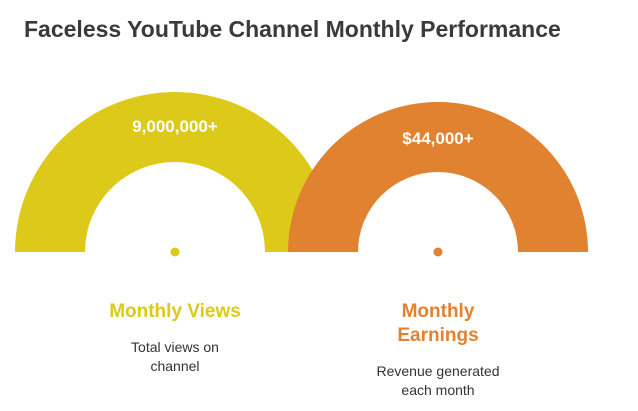 The width and height of the screenshot is (638, 411). Describe the element at coordinates (175, 126) in the screenshot. I see `views-value: 9,000,000+` at that location.